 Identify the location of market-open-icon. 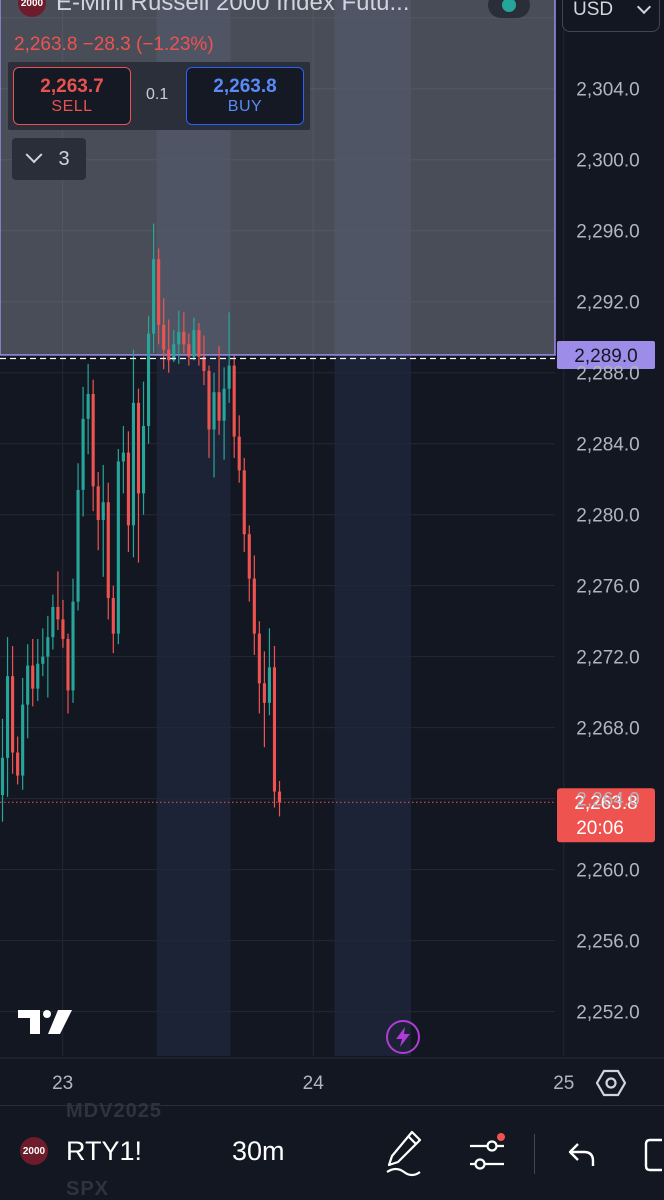
(509, 6).